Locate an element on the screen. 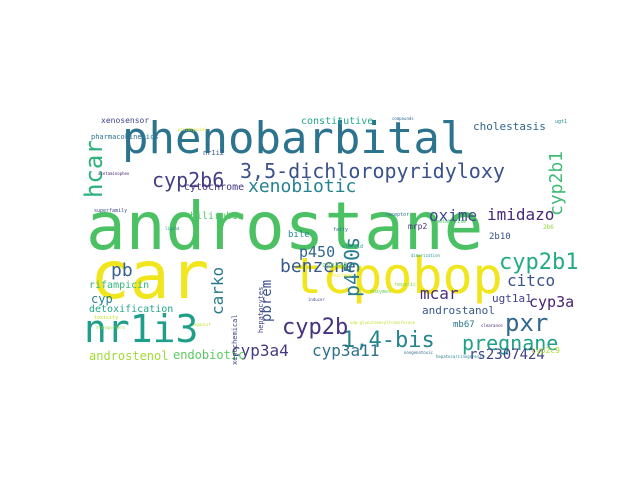 This screenshot has height=480, width=640. cloud-word: cyp2b6 is located at coordinates (188, 180).